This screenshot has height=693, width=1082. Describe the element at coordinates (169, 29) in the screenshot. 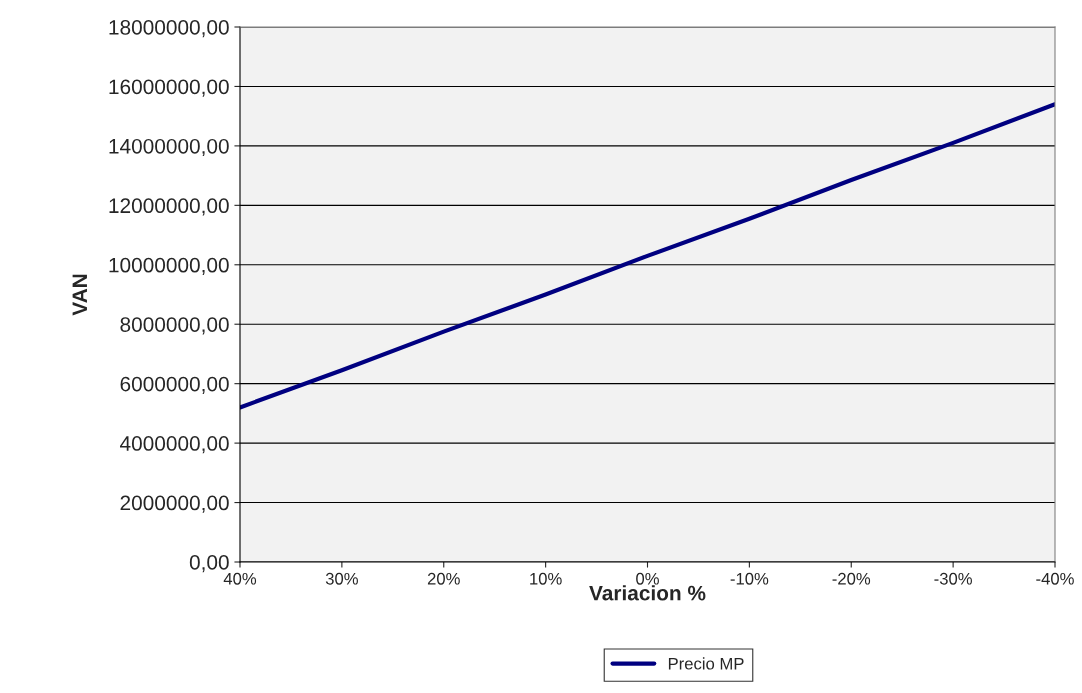

I see `y-tick-label: 18000000,00` at that location.